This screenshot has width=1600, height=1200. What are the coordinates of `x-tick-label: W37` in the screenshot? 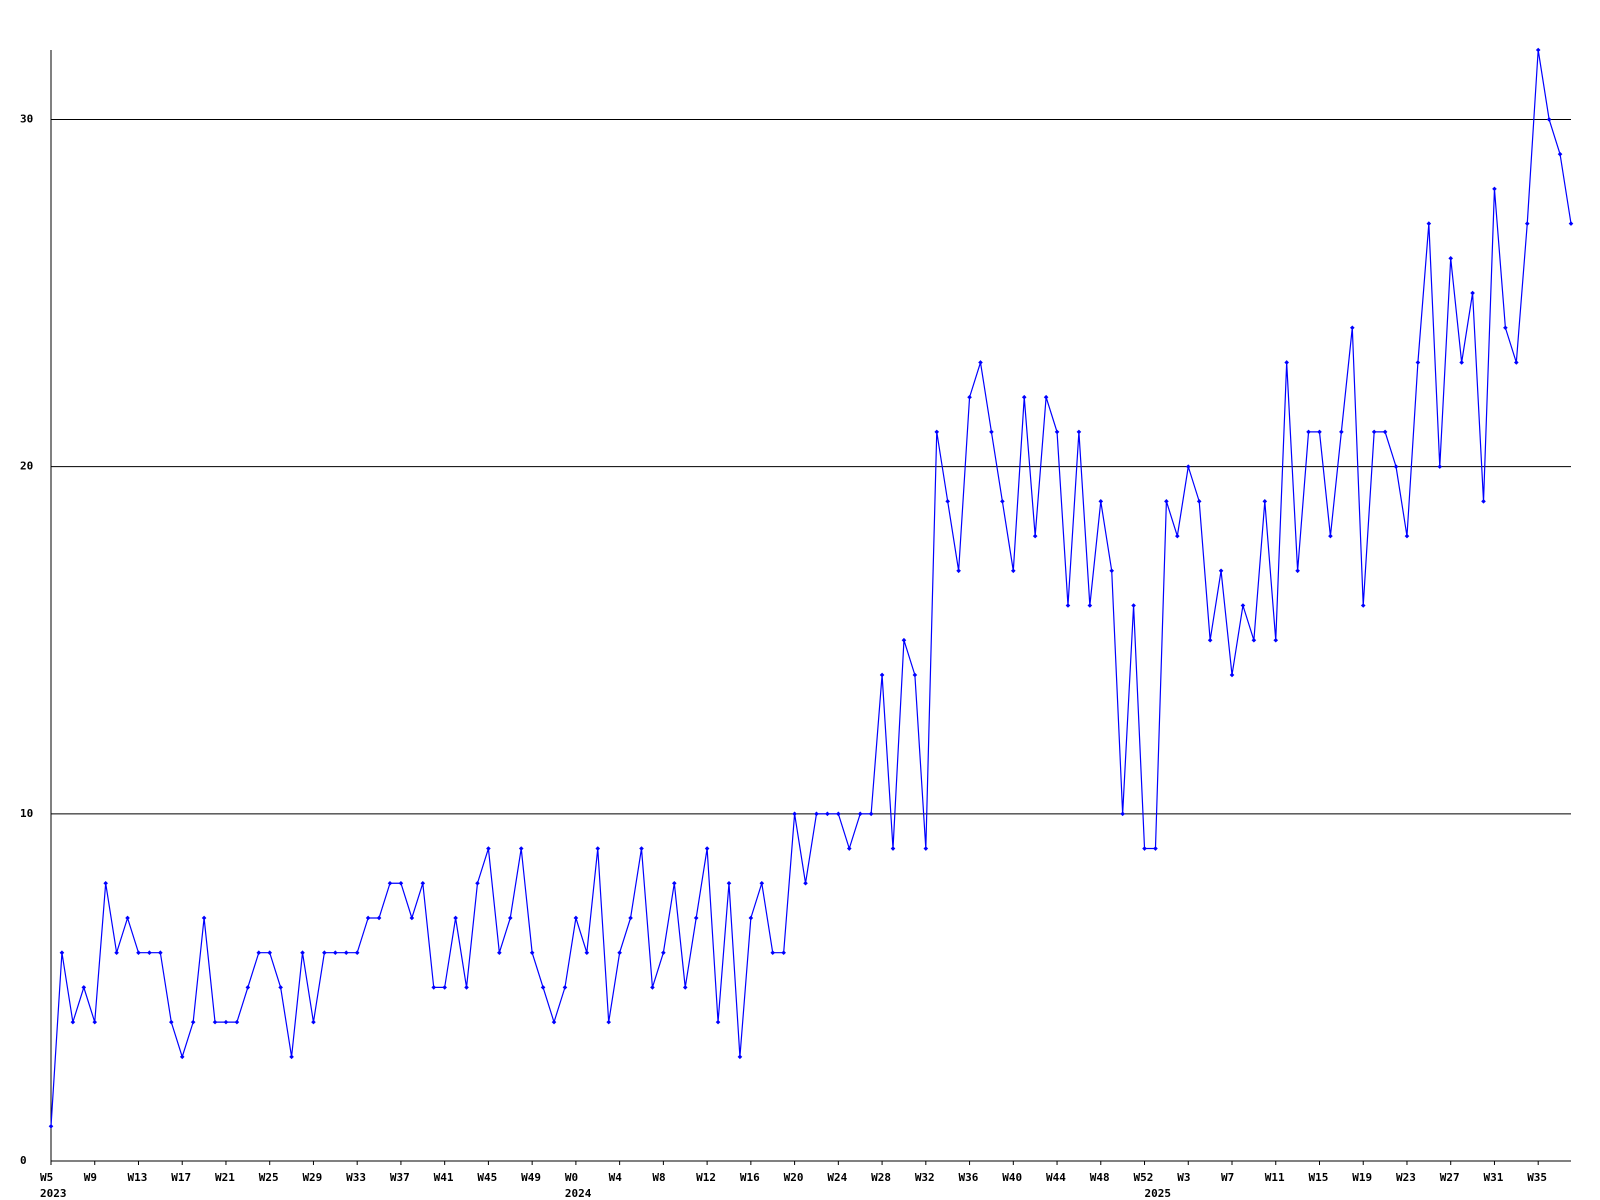 It's located at (400, 1177).